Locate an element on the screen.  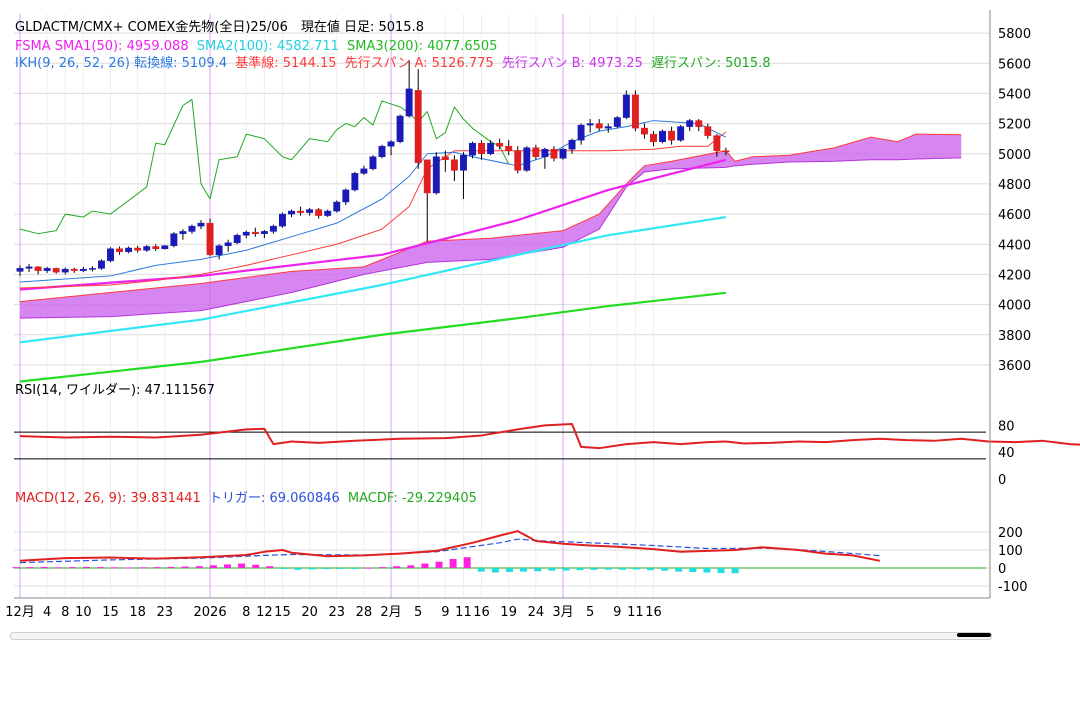
x-tick-label: 12 is located at coordinates (264, 612).